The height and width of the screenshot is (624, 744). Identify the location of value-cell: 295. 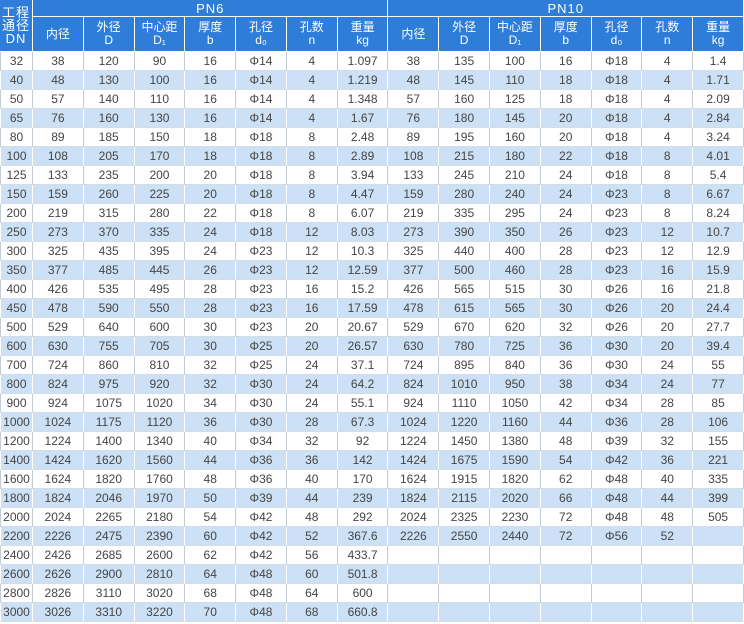
(515, 213).